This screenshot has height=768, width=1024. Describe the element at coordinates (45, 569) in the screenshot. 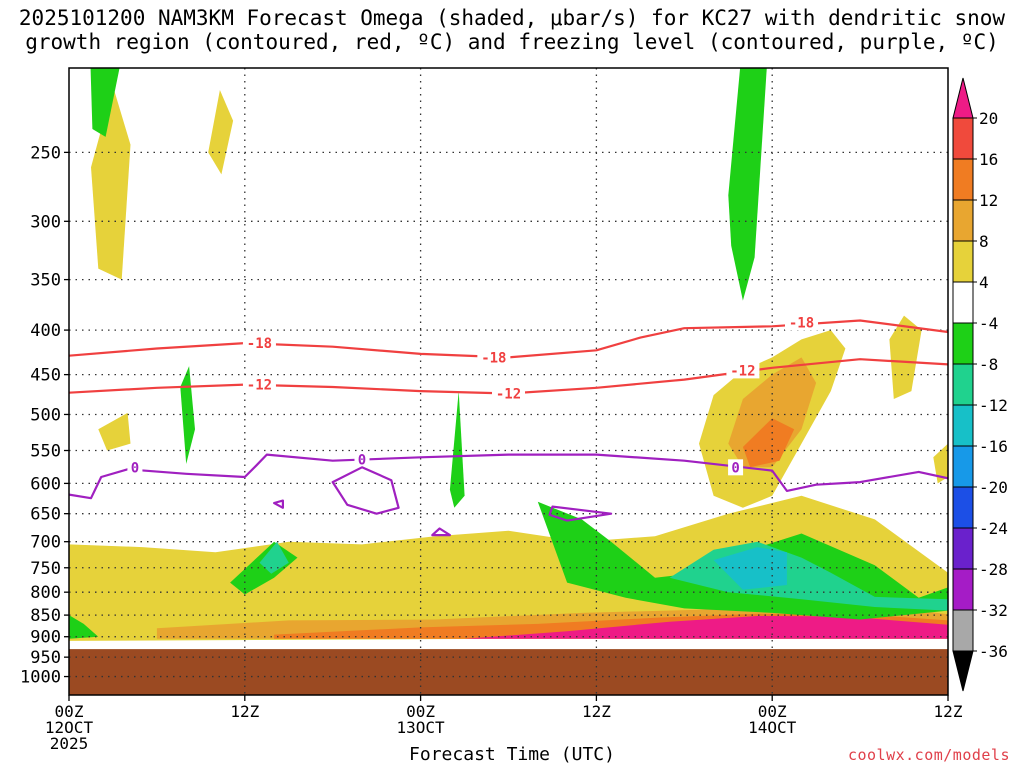

I see `y-tick-label-750: 750` at that location.